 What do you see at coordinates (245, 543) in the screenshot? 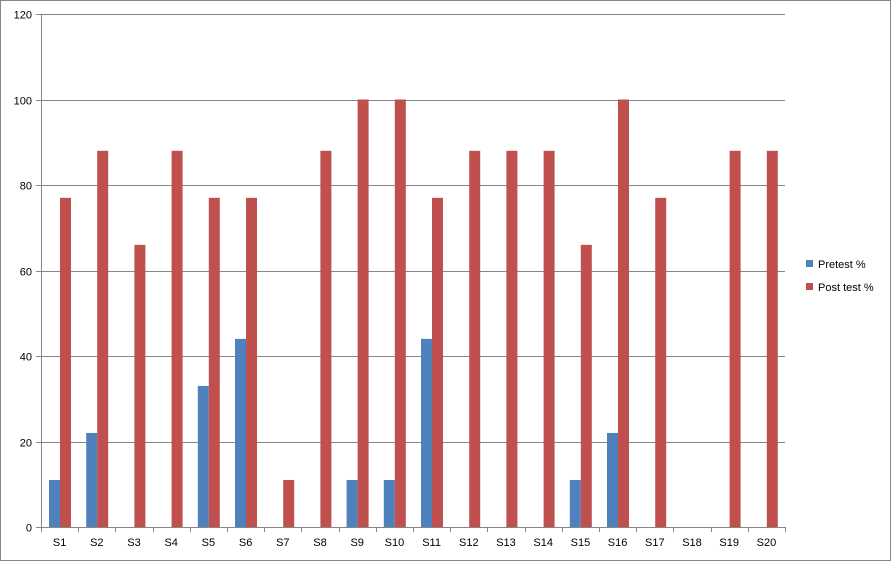
I see `x-tick-label: S6` at bounding box center [245, 543].